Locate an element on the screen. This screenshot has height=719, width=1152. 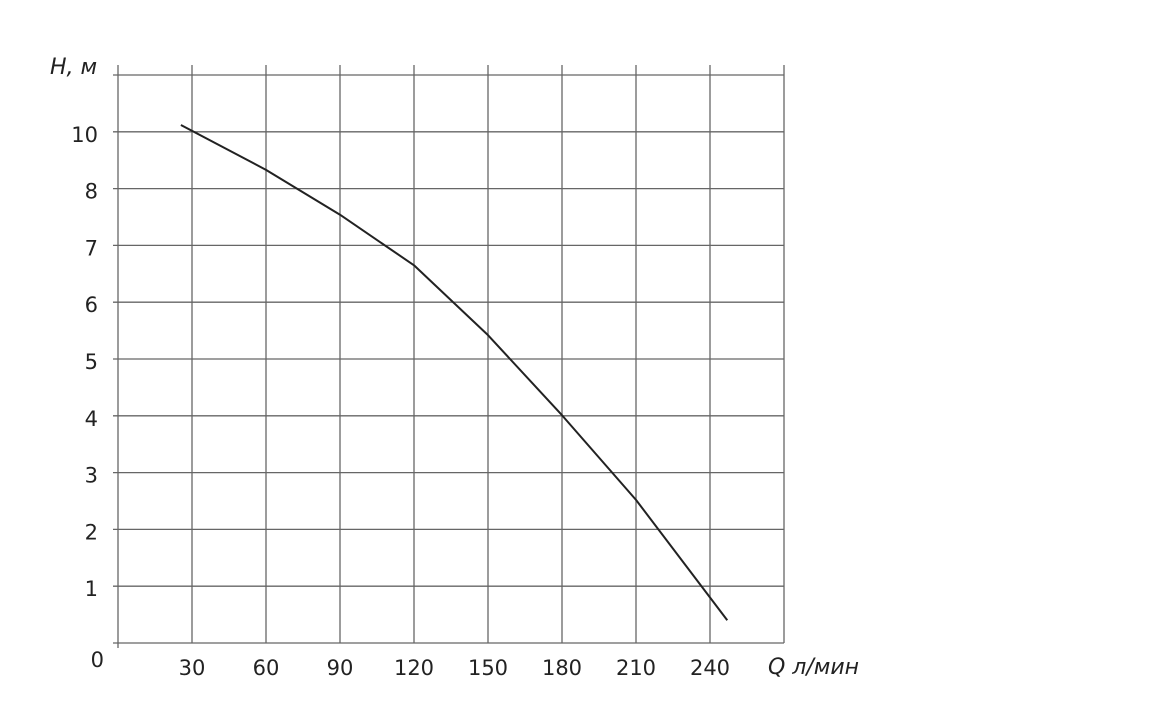
y-tick-label: 6 is located at coordinates (91, 305).